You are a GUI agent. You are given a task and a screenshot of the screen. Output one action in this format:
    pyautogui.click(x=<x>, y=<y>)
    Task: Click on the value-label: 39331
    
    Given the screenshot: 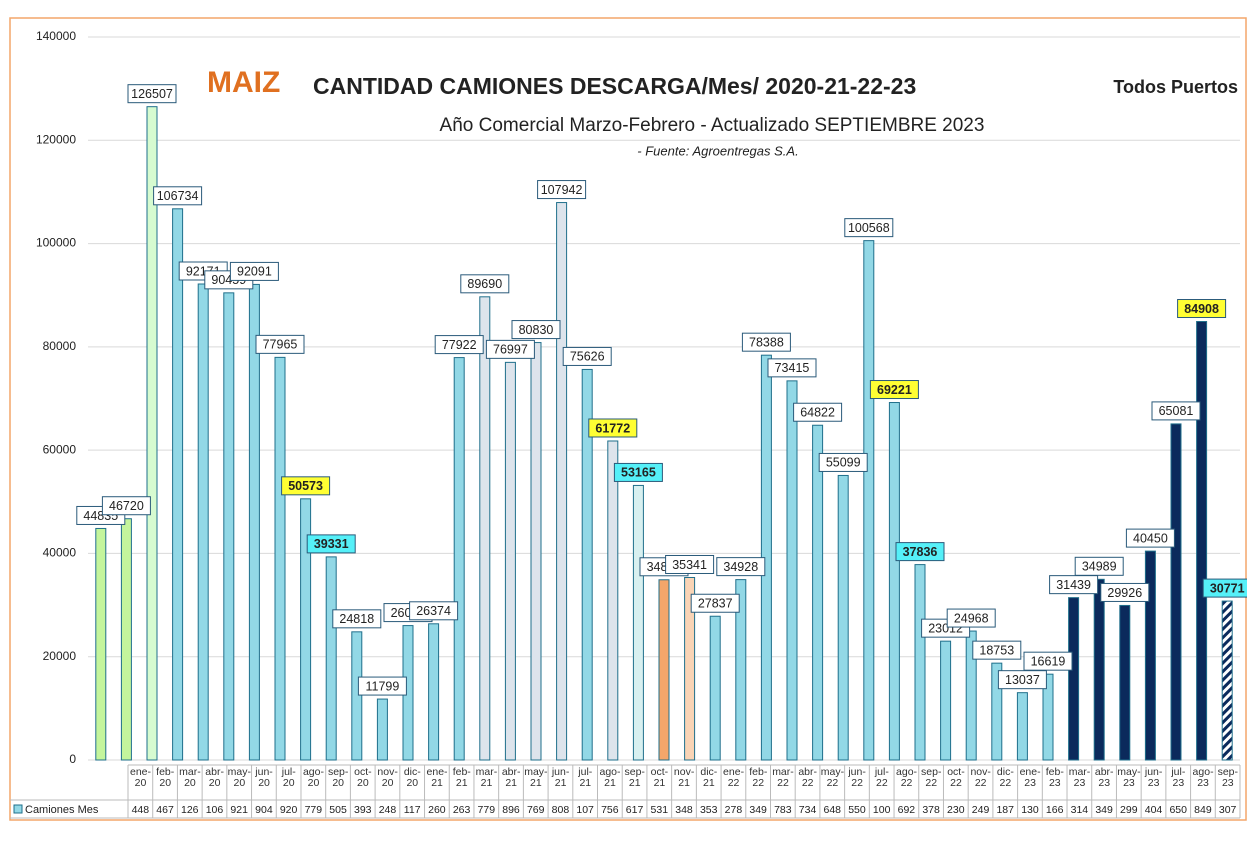 What is the action you would take?
    pyautogui.click(x=331, y=544)
    